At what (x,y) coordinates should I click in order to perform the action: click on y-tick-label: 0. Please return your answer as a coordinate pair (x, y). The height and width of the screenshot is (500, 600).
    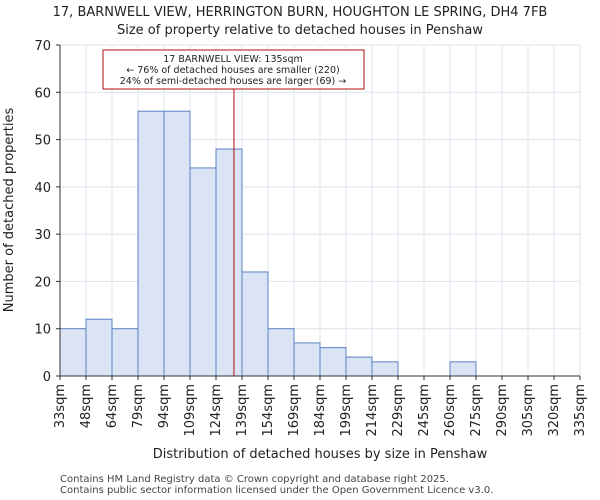
    Looking at the image, I should click on (47, 377).